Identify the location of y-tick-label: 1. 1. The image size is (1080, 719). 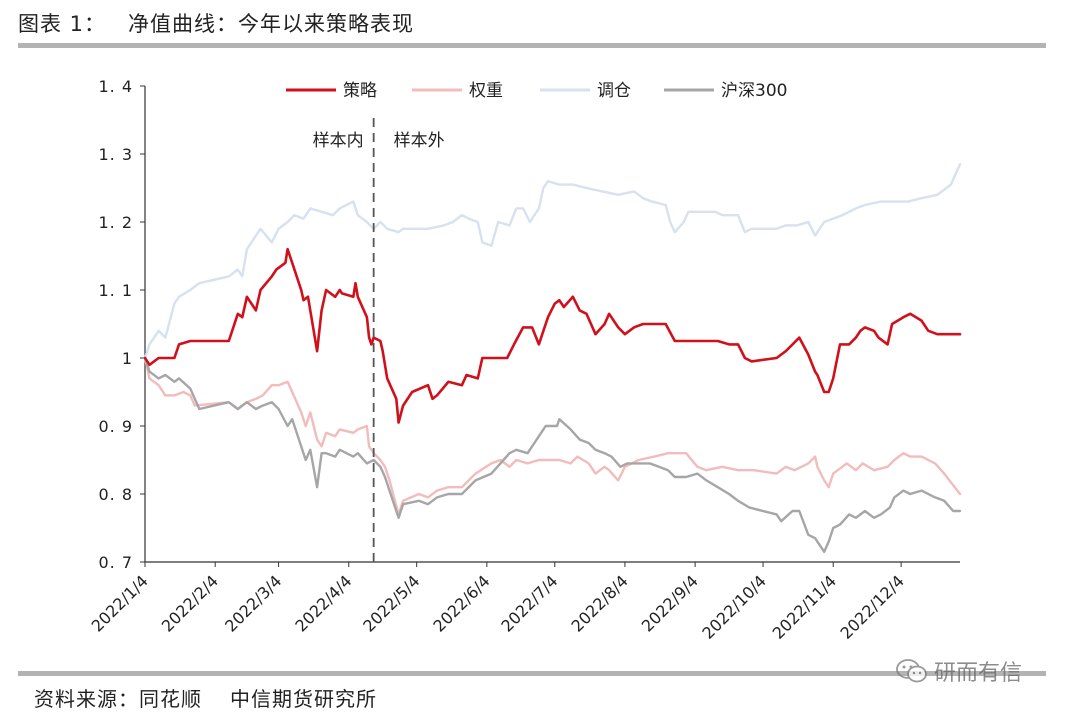
(115, 290).